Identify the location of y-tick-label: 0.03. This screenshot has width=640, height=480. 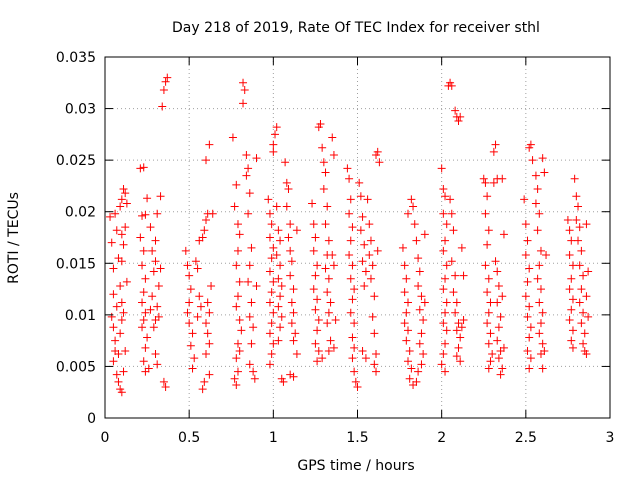
(80, 110).